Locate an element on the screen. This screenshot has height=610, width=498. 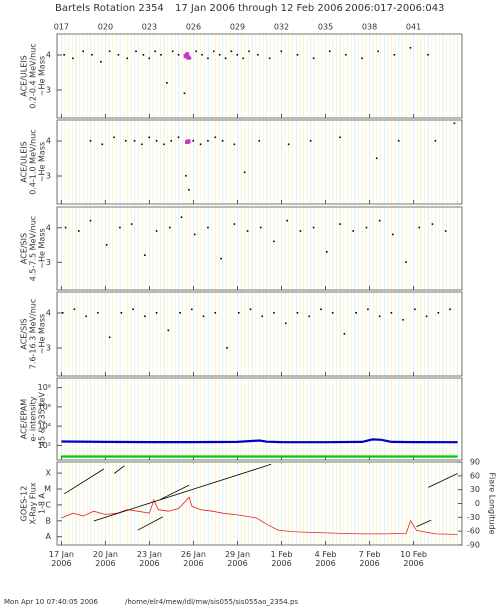
y-tick-label: 10⁴ is located at coordinates (44, 426).